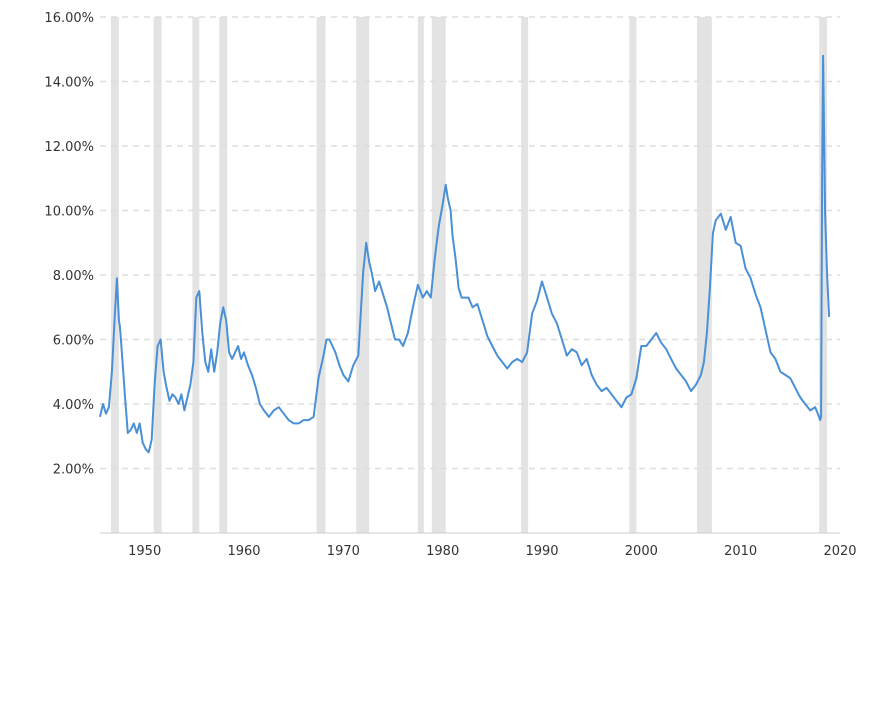  I want to click on x-tick-label: 2010, so click(740, 551).